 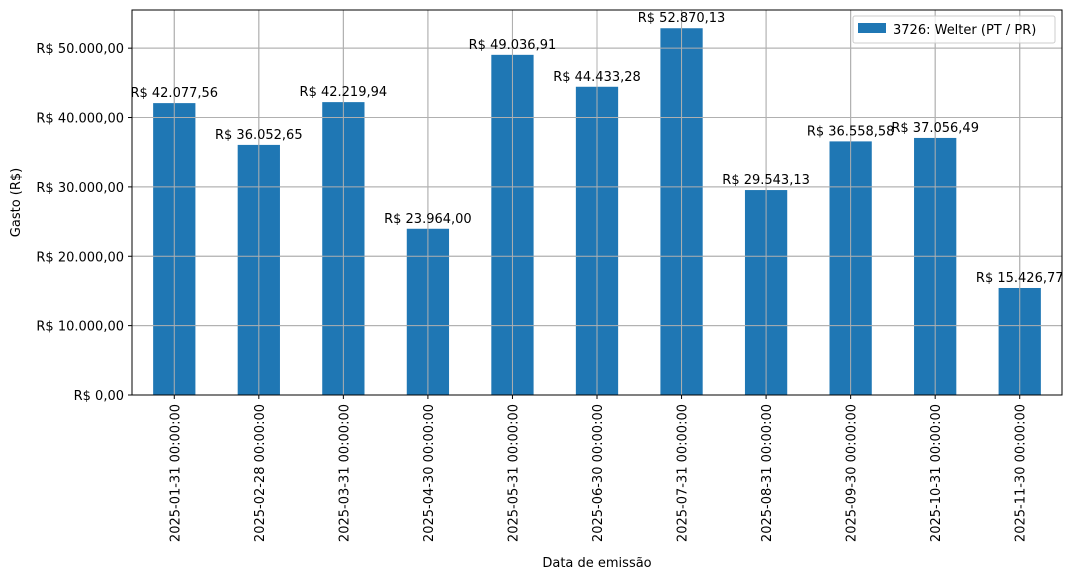 I want to click on x-tick-label: 2025-10-31 00:00:00, so click(x=936, y=473).